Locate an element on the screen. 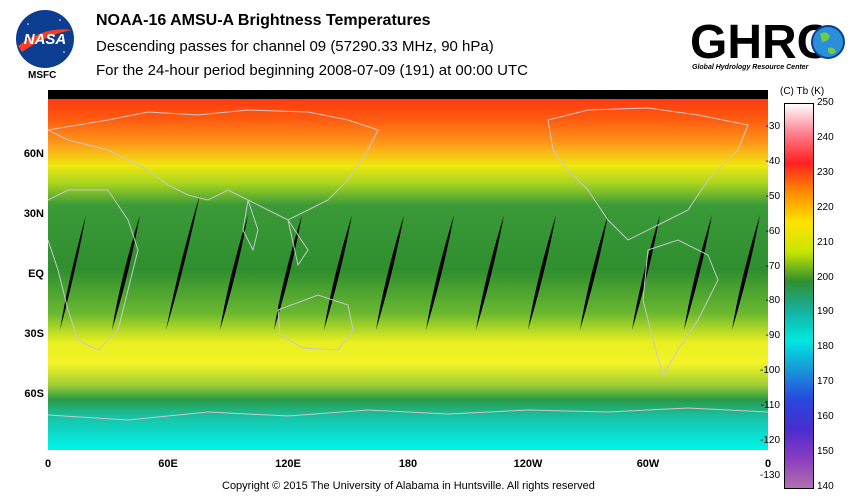 This screenshot has height=502, width=854. colorbar-celsius-tick: -70 is located at coordinates (772, 266).